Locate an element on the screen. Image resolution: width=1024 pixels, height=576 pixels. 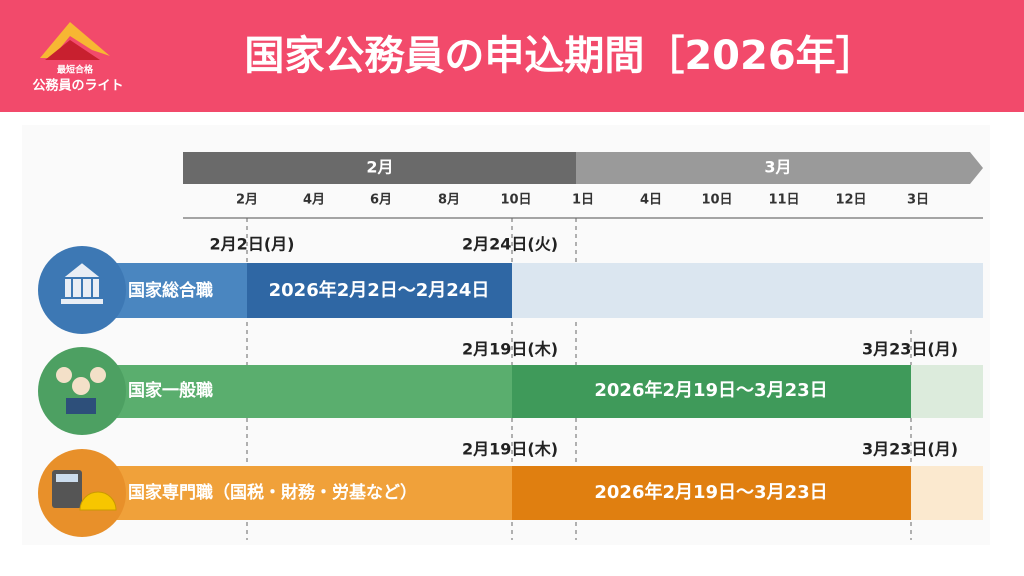
tick-label: 1日 is located at coordinates (583, 200).